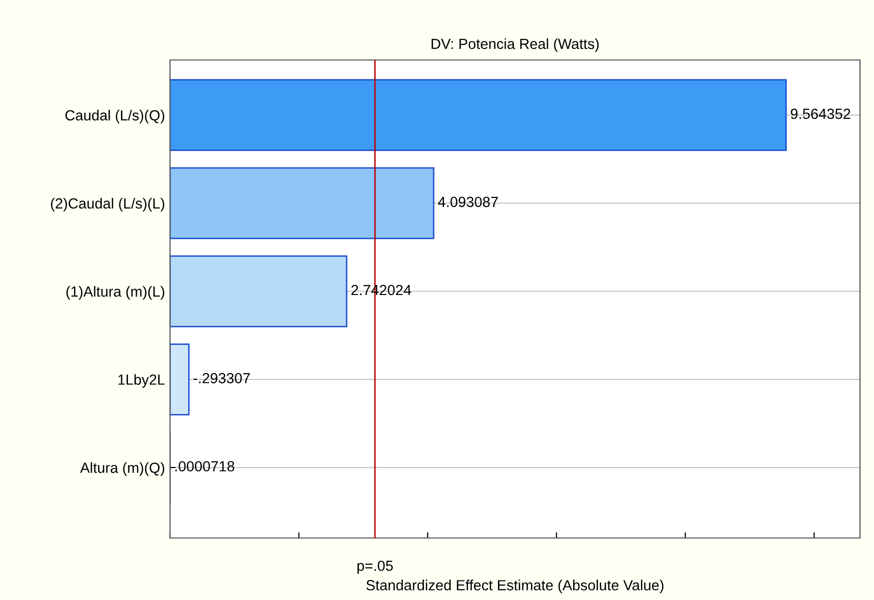  Describe the element at coordinates (204, 466) in the screenshot. I see `data-label: .0000718` at that location.